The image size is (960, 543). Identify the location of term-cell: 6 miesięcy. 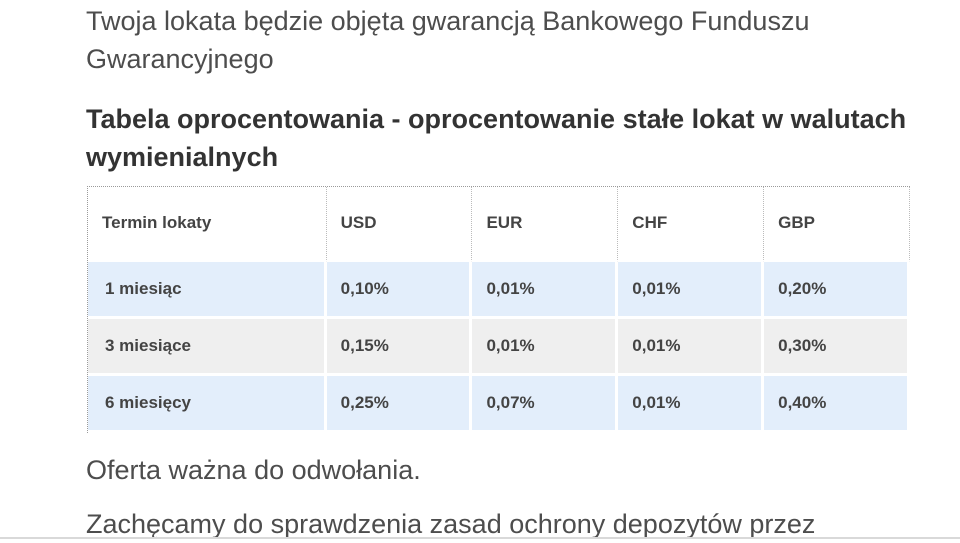
(207, 404).